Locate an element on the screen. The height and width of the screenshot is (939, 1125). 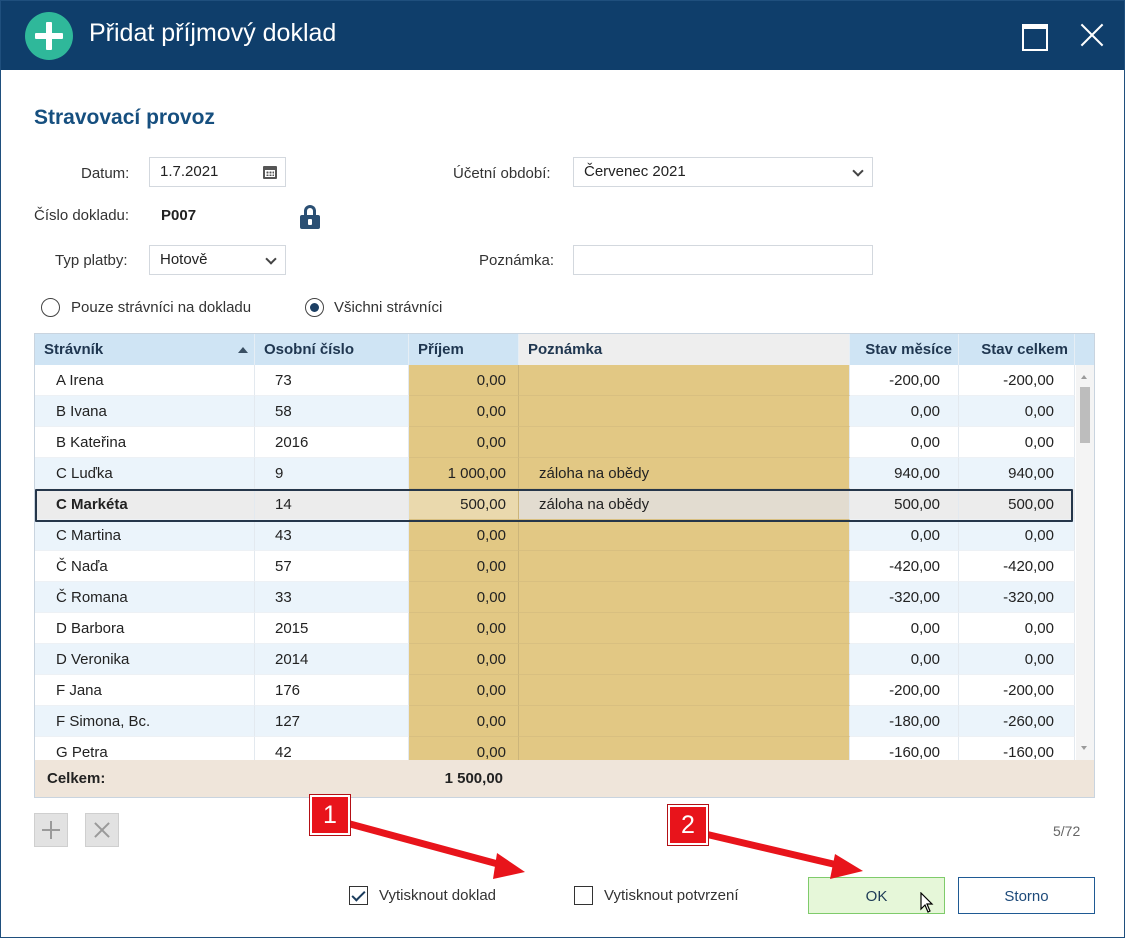
period-select: Červenec 2021 is located at coordinates (723, 172).